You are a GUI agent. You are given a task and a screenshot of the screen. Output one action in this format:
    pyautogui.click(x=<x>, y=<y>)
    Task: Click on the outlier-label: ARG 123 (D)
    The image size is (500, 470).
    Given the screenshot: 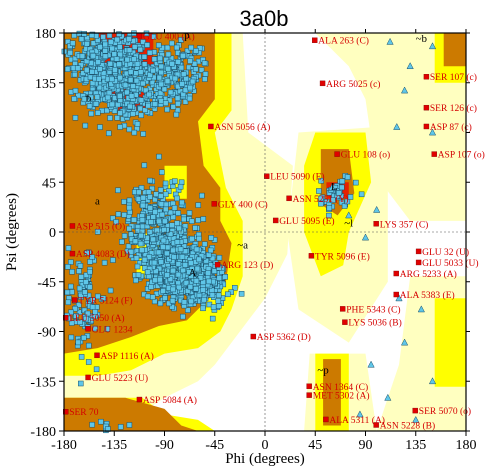 What is the action you would take?
    pyautogui.click(x=247, y=265)
    